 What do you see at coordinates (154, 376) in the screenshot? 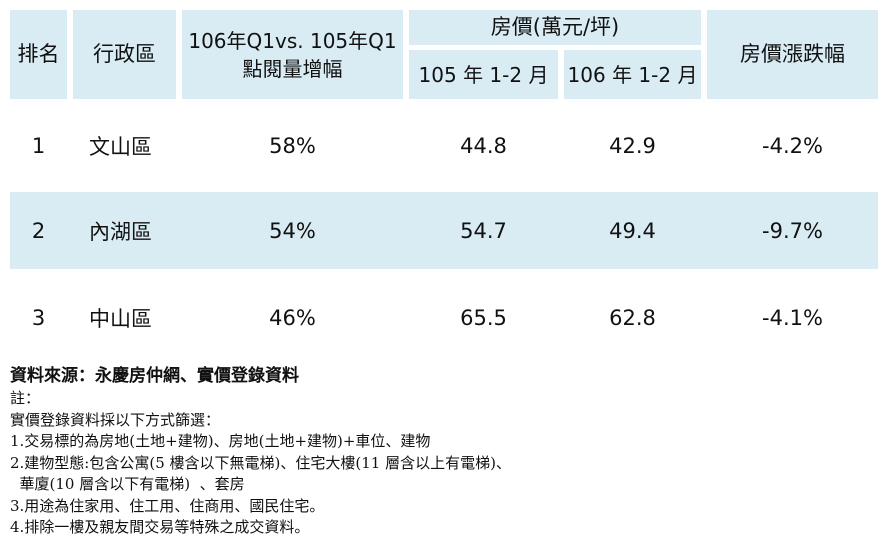
I see `source-note: 資料來源：永慶房仲網、實價登錄資料` at bounding box center [154, 376].